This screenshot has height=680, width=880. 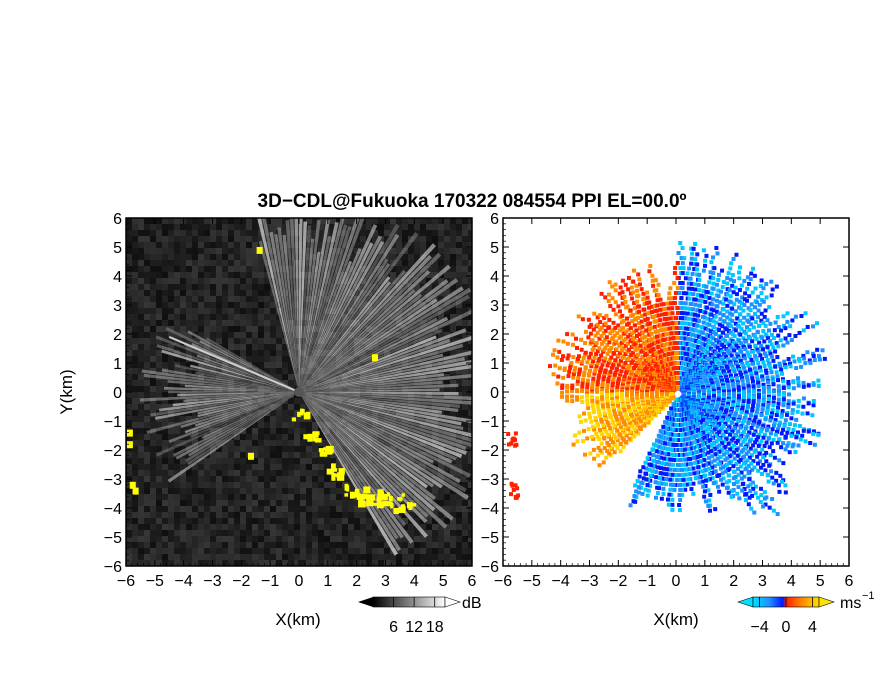 What do you see at coordinates (117, 306) in the screenshot?
I see `y-tick-label: 3` at bounding box center [117, 306].